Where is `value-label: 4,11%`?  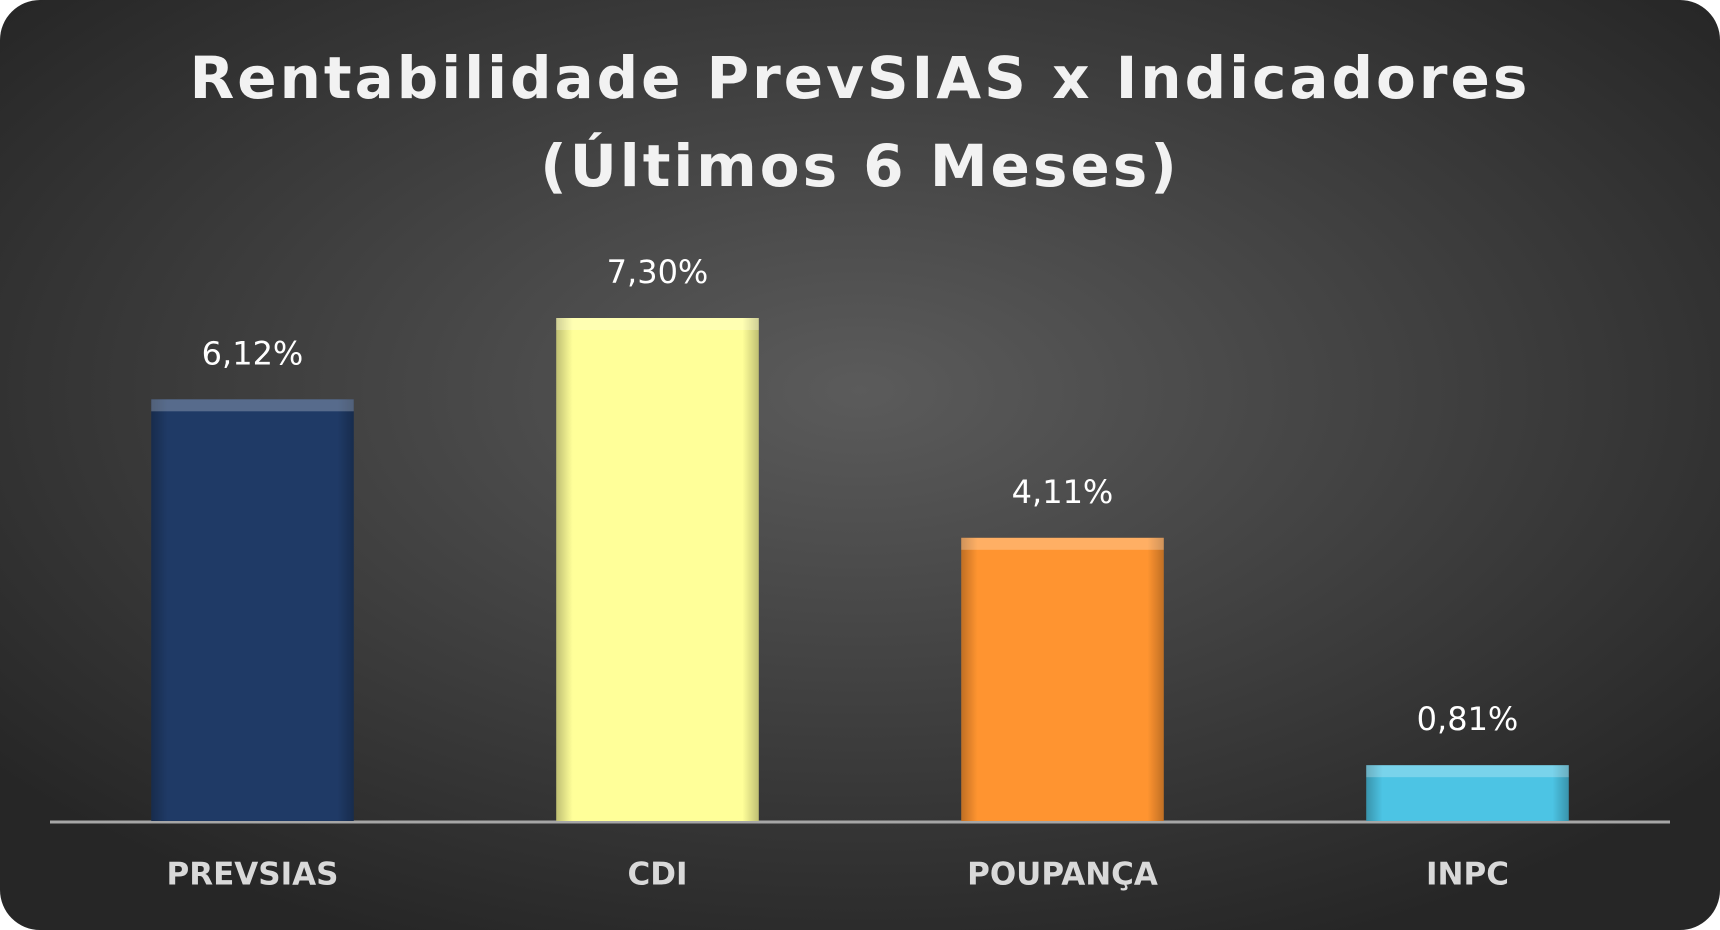
value-label: 4,11% is located at coordinates (1063, 492).